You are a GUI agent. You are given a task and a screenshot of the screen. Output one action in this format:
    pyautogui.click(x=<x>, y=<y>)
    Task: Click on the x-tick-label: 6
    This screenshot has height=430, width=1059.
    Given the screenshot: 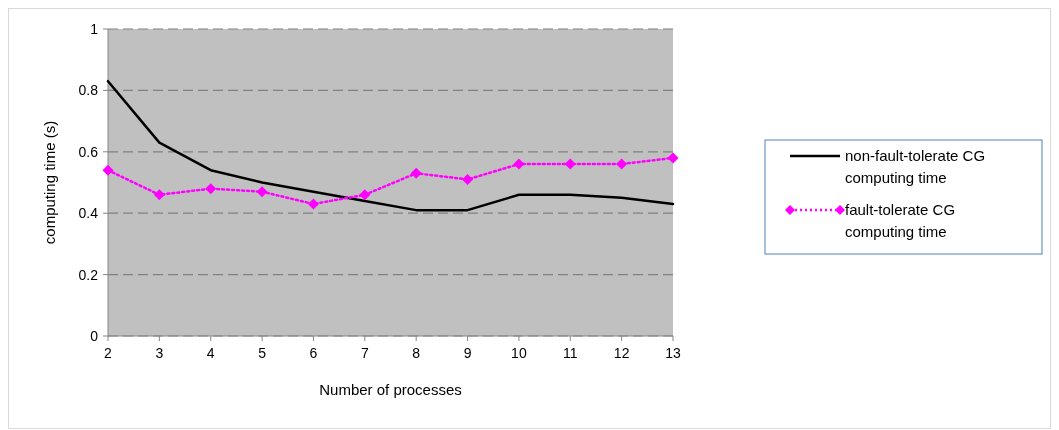 What is the action you would take?
    pyautogui.click(x=313, y=353)
    